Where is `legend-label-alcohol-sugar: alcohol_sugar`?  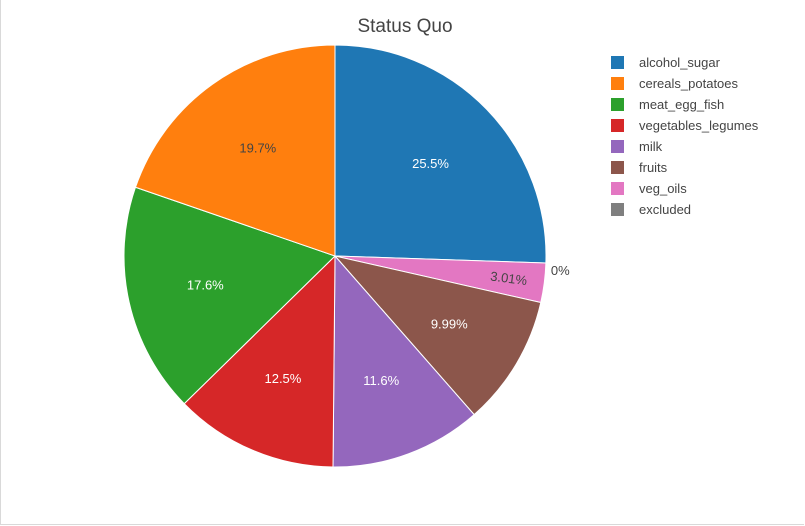 legend-label-alcohol-sugar: alcohol_sugar is located at coordinates (680, 62).